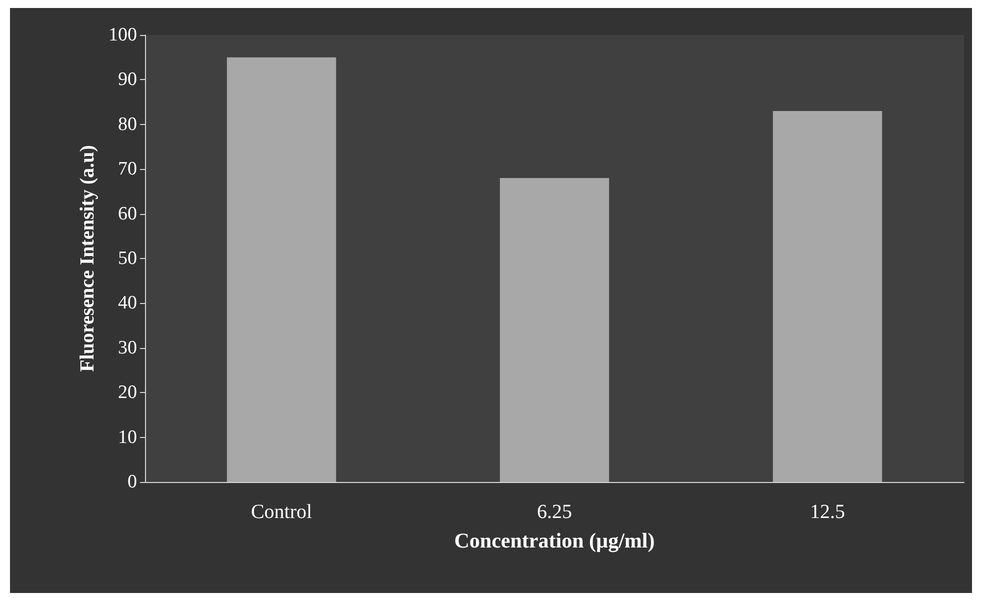  What do you see at coordinates (127, 213) in the screenshot?
I see `y-tick-label: 60` at bounding box center [127, 213].